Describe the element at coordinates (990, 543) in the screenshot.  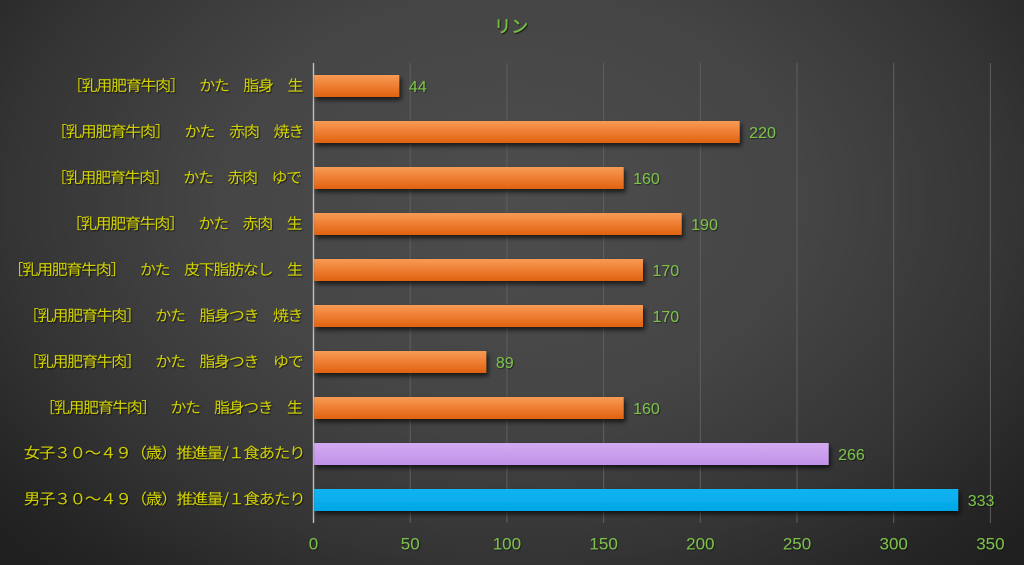
I see `svg-text: 350` at that location.